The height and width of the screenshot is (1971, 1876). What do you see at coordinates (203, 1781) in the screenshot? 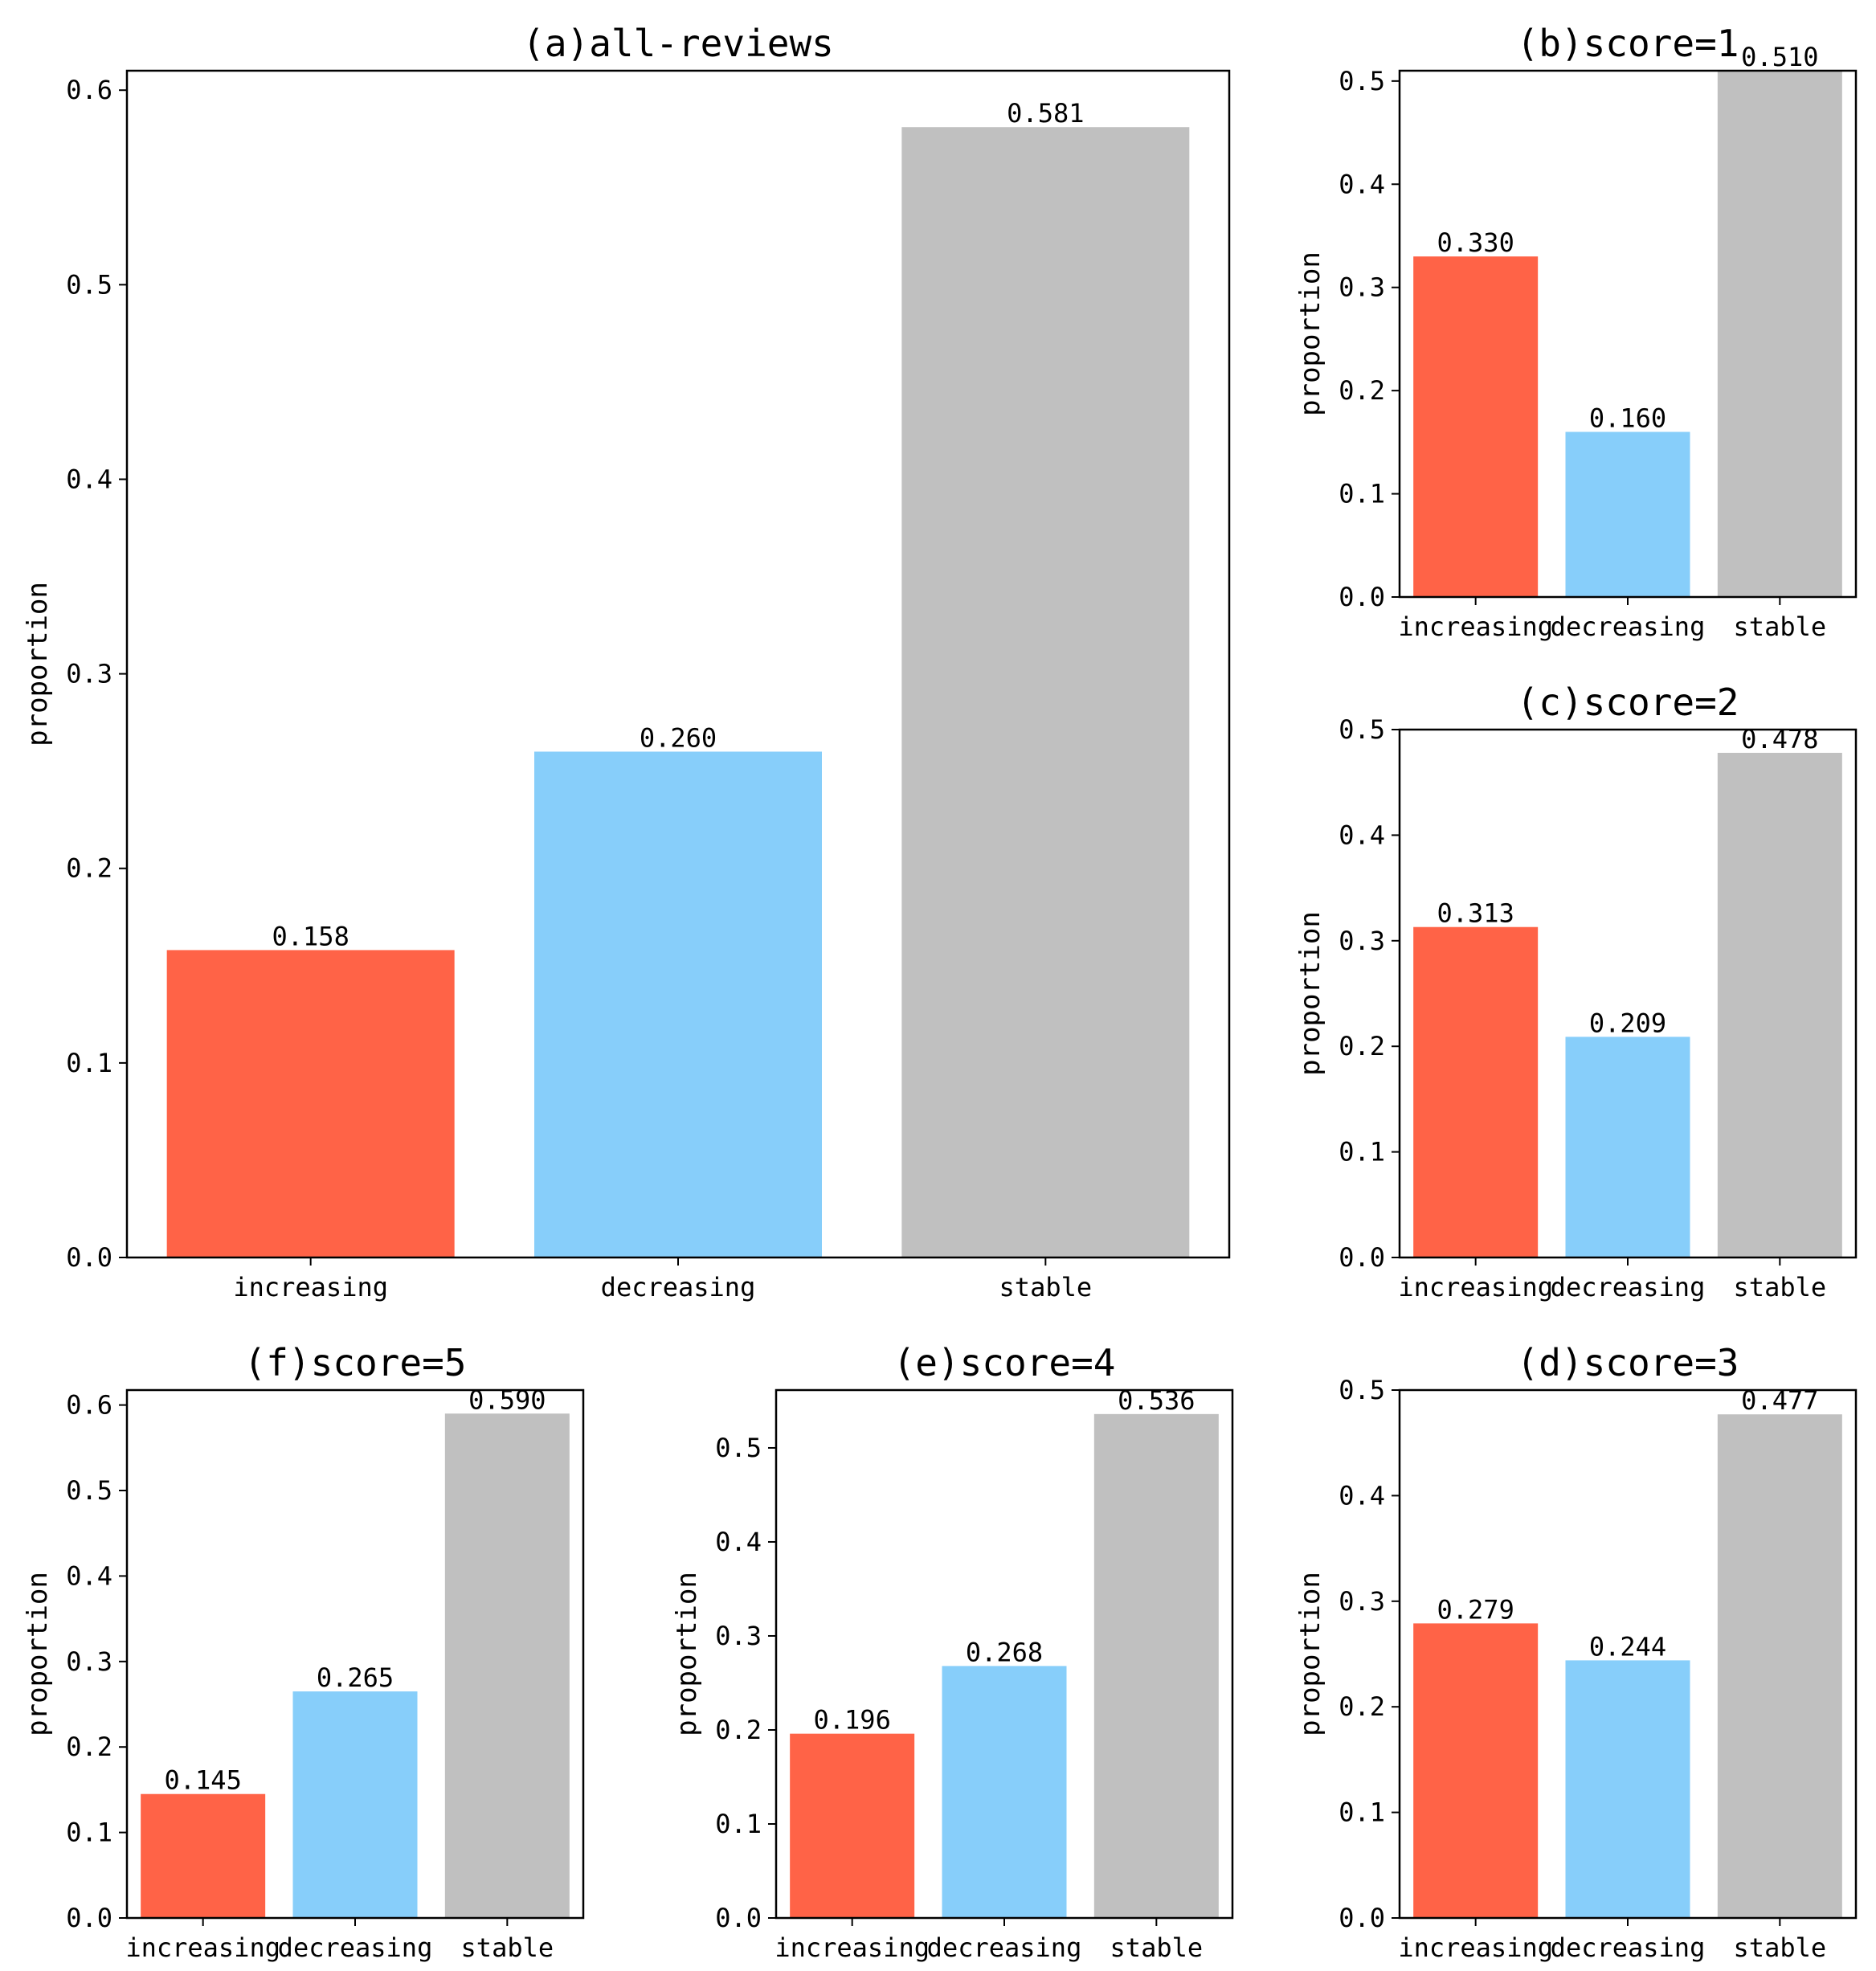
I see `data-label-increasing: 0.145` at bounding box center [203, 1781].